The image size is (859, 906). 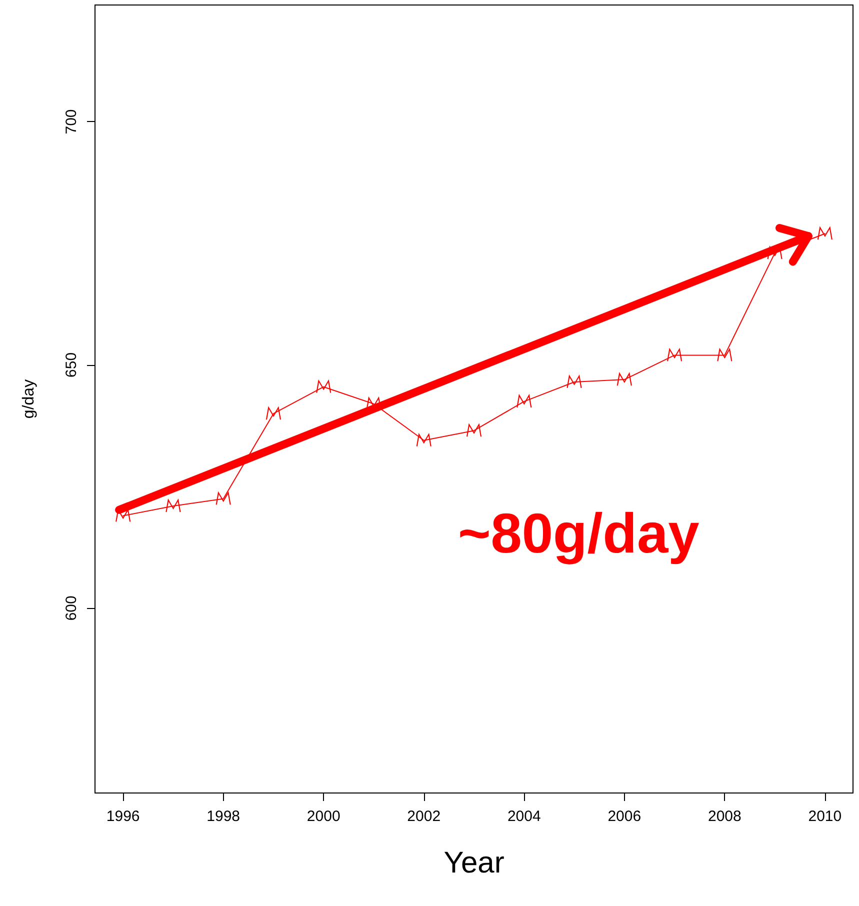 I want to click on x-tick-label: 2006, so click(x=625, y=816).